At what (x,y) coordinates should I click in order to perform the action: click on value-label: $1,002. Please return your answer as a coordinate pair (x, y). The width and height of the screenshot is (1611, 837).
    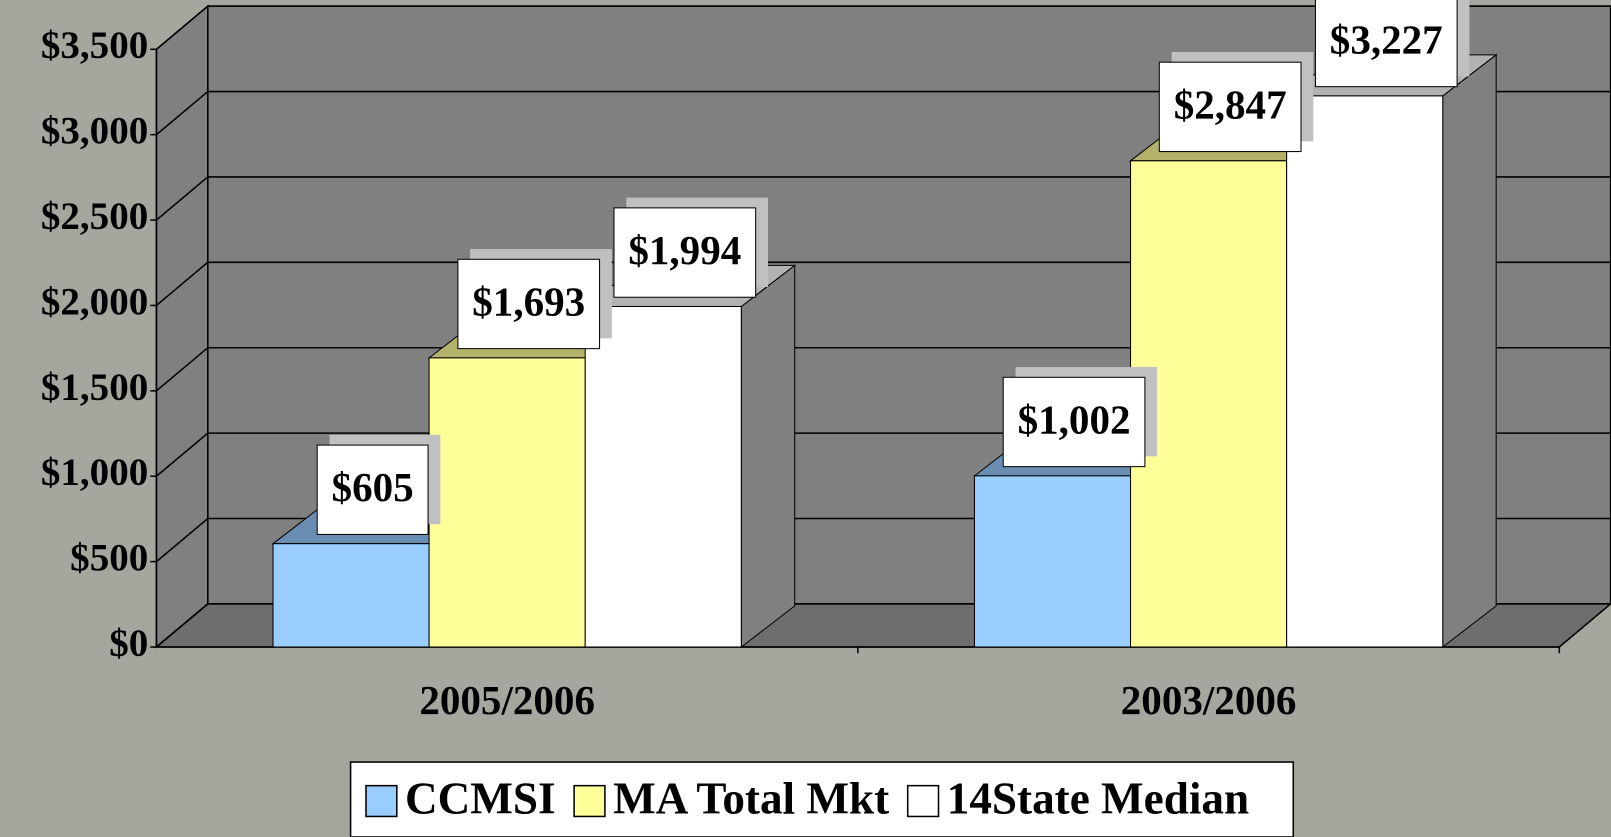
    Looking at the image, I should click on (1074, 419).